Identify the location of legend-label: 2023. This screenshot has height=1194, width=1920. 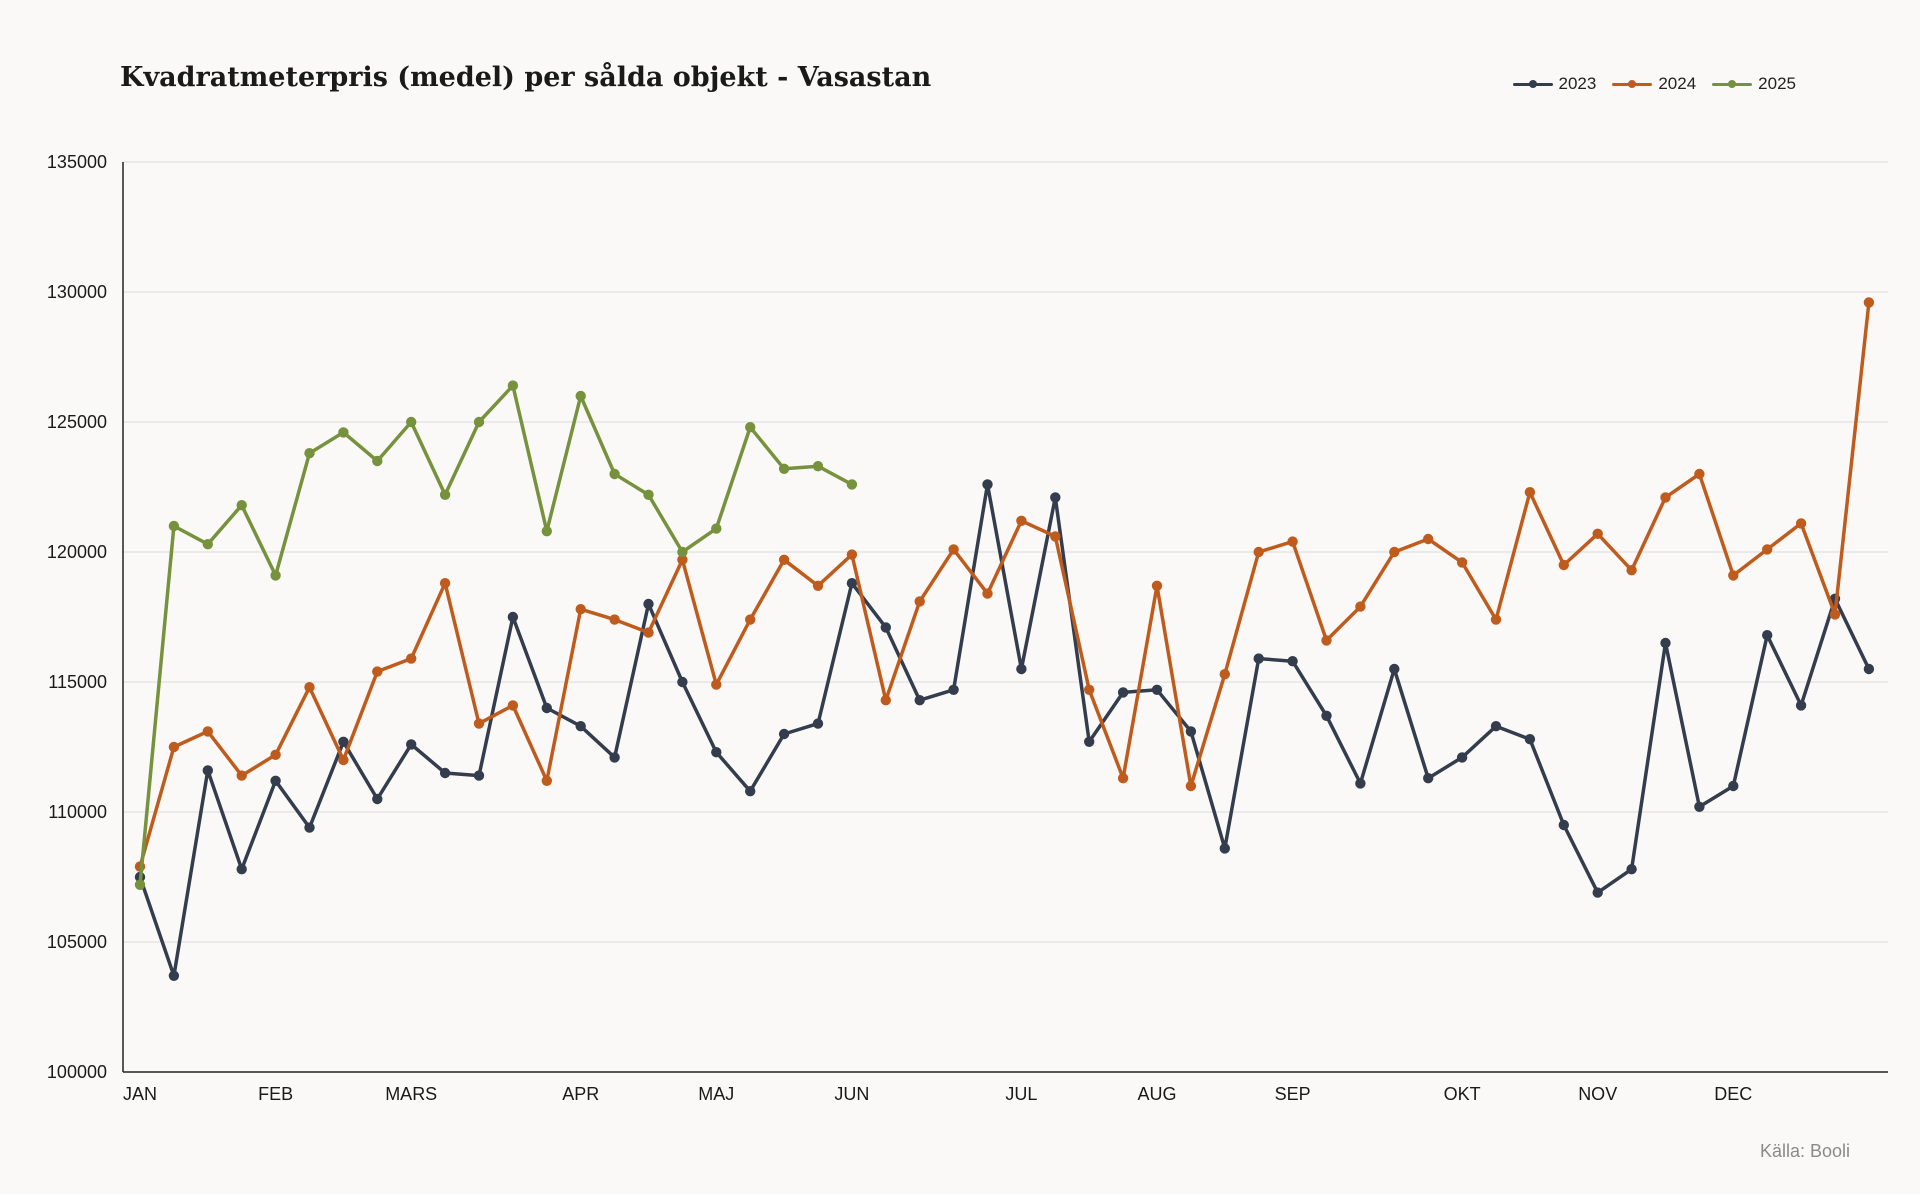
(1577, 83).